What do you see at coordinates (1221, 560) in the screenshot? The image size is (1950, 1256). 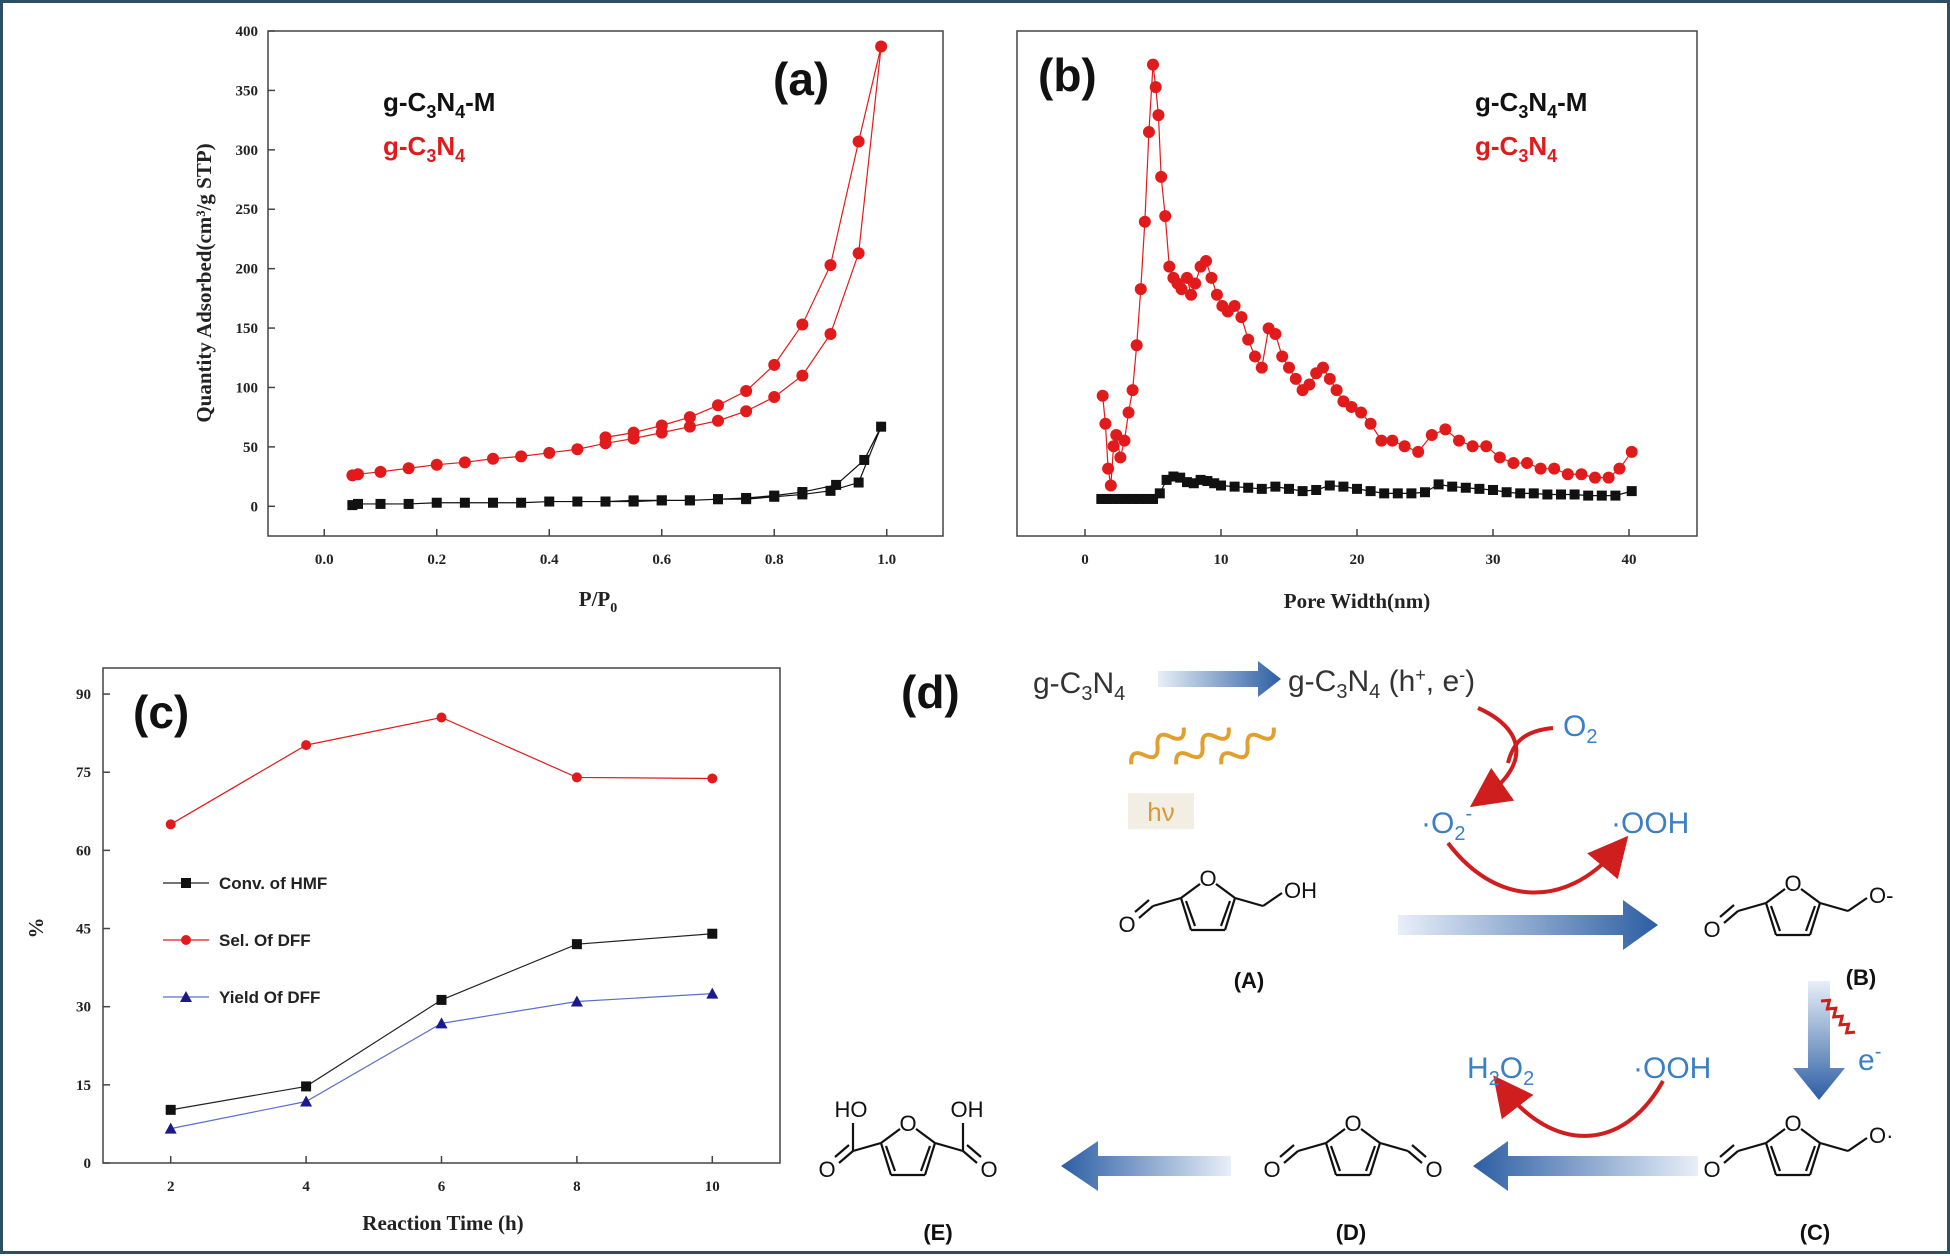 I see `x-tick-label-b: 10` at bounding box center [1221, 560].